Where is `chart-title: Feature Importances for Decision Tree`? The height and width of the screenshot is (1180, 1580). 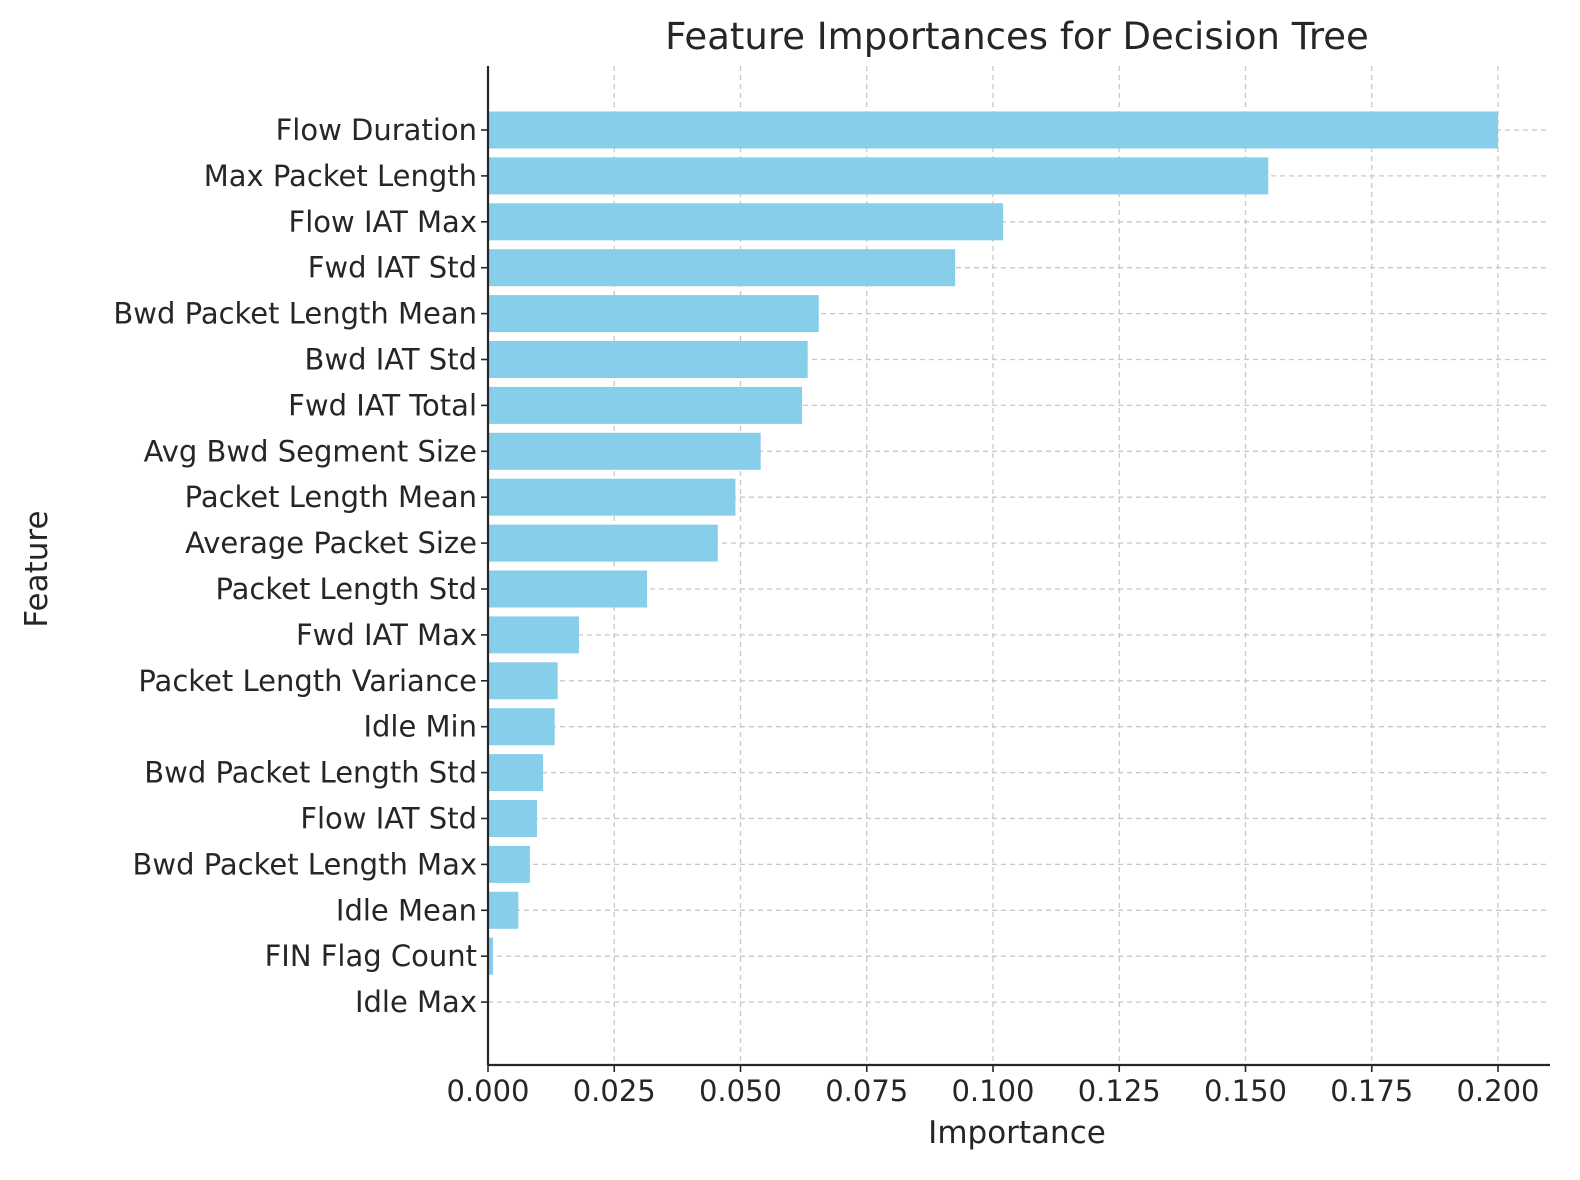 chart-title: Feature Importances for Decision Tree is located at coordinates (1017, 36).